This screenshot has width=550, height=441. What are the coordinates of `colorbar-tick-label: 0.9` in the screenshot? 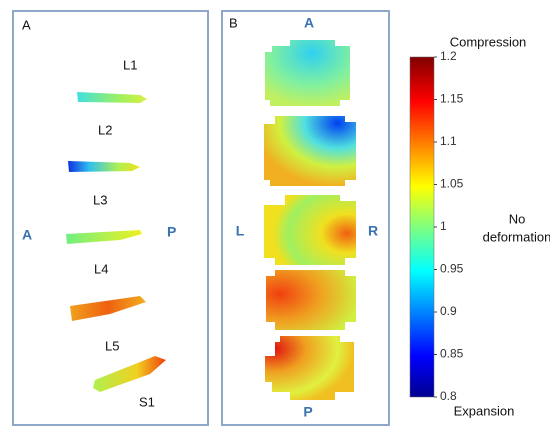 It's located at (448, 311).